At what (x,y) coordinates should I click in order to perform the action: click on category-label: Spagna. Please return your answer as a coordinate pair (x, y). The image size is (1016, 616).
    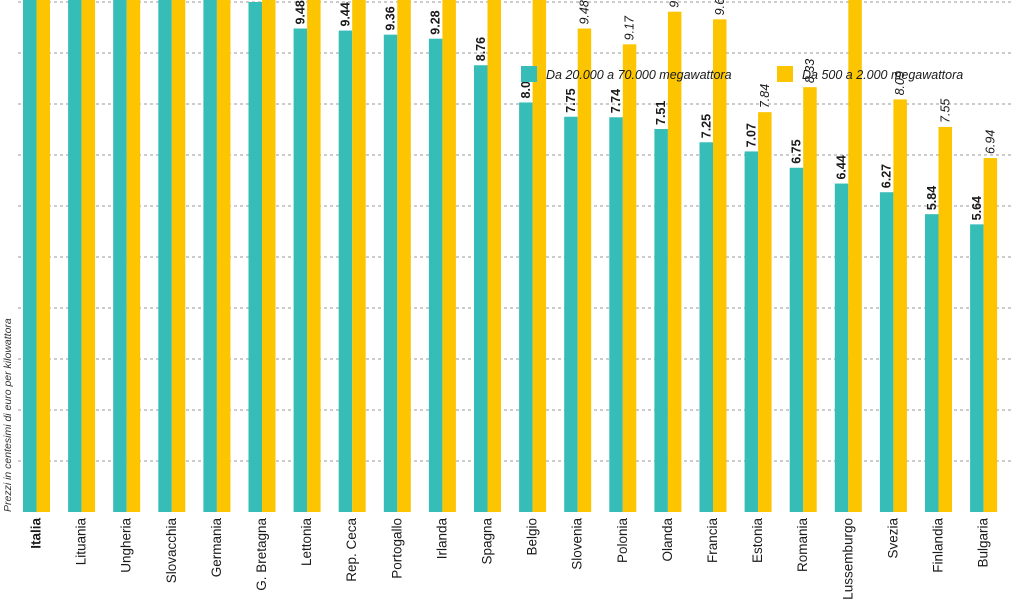
    Looking at the image, I should click on (487, 541).